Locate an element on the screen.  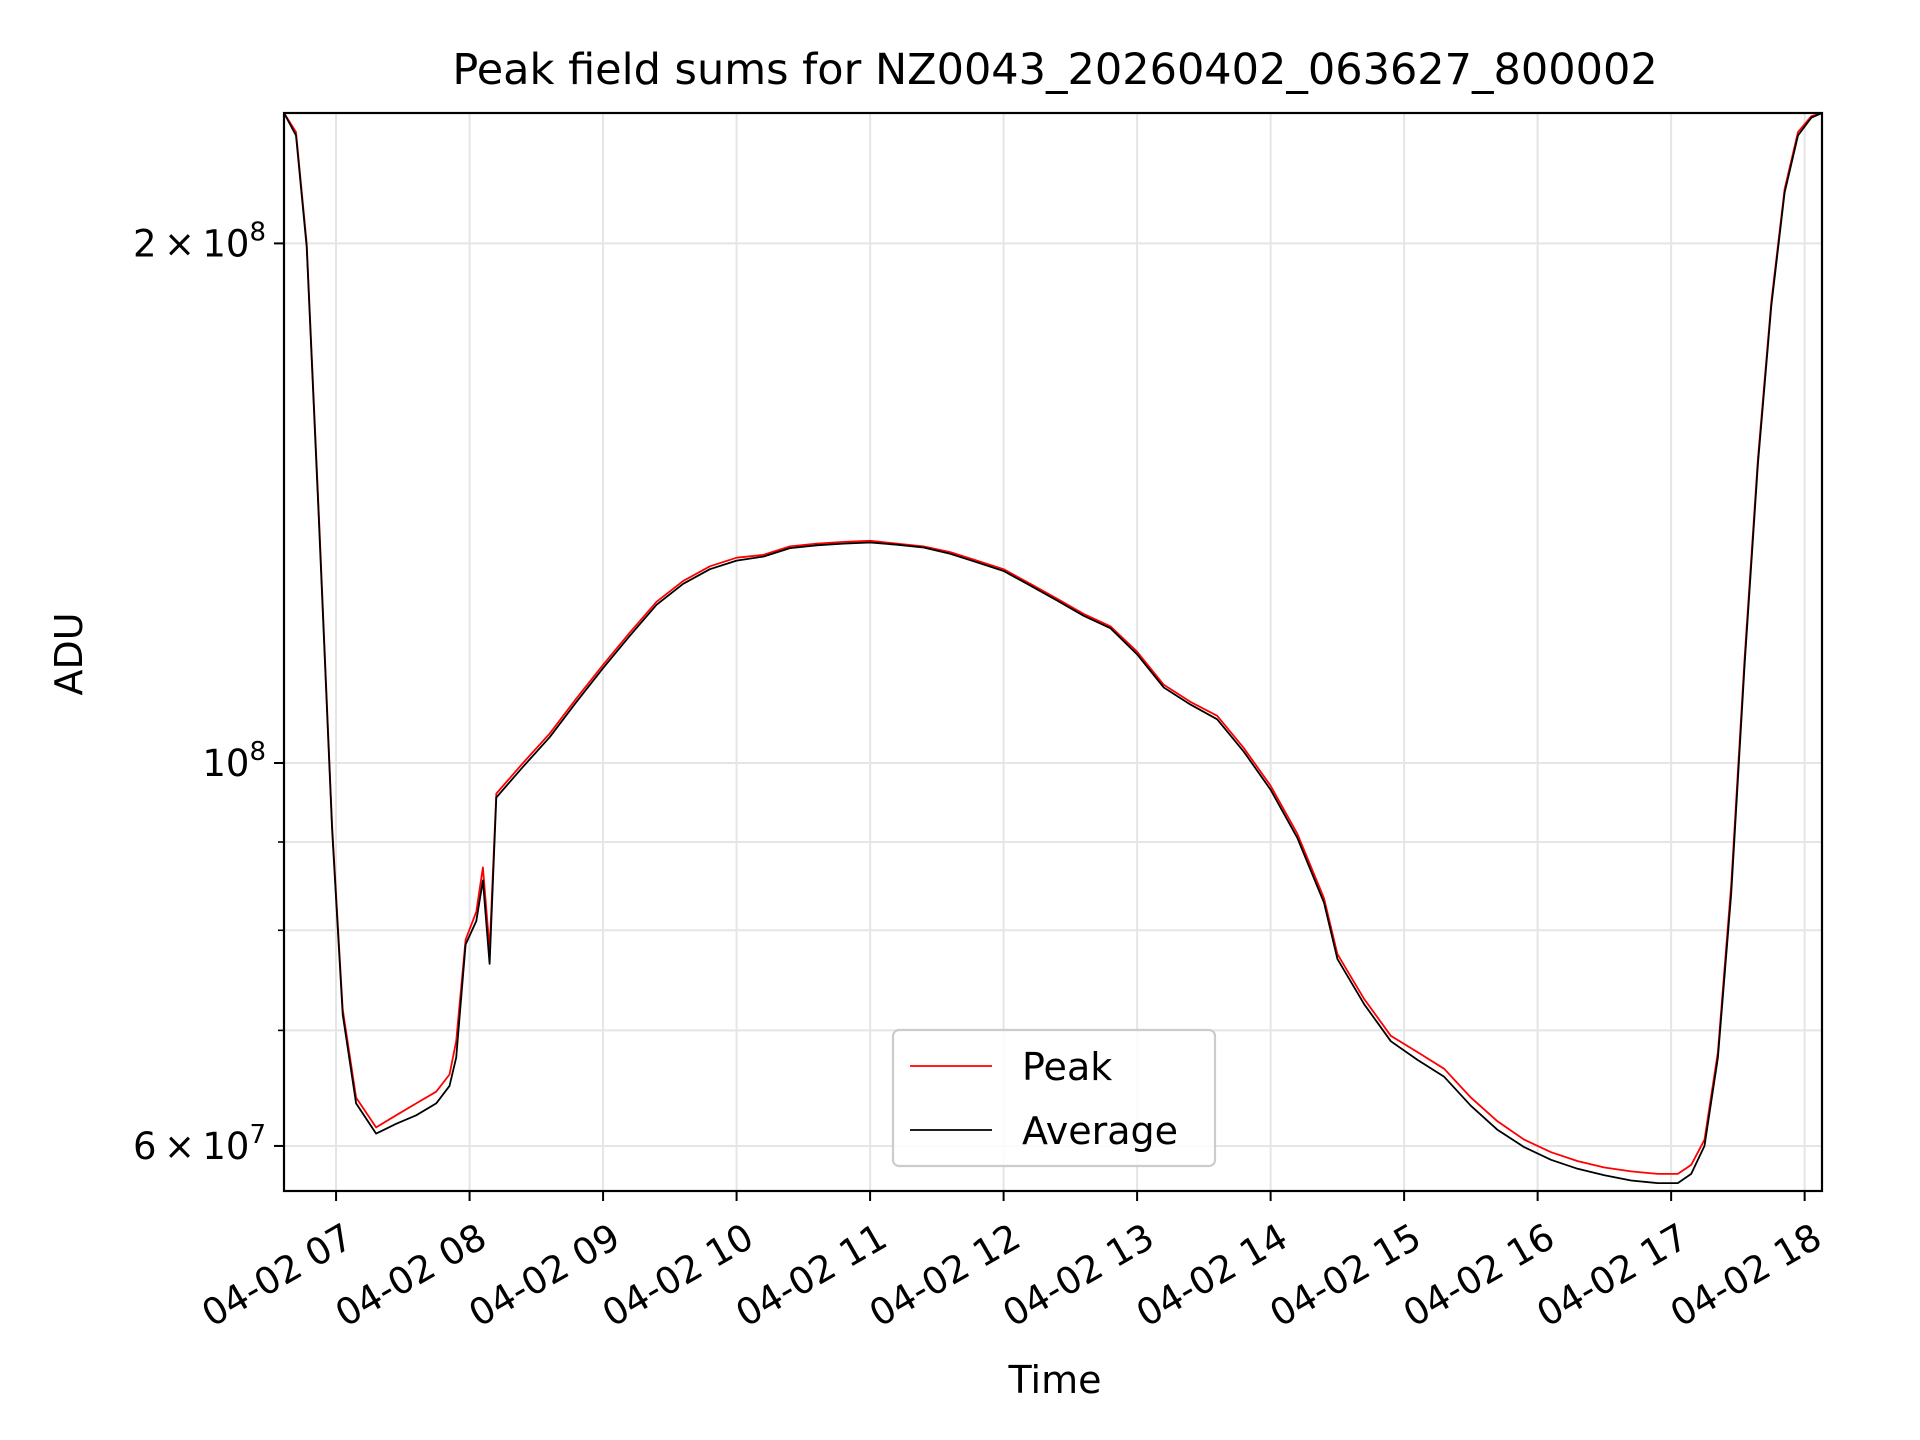
legend: Peak Average is located at coordinates (1054, 1098).